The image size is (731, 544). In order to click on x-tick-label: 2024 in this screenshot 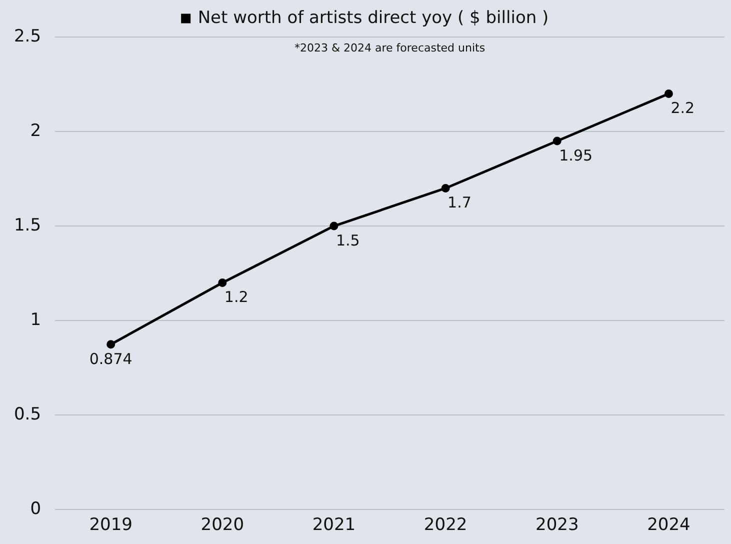, I will do `click(668, 525)`.